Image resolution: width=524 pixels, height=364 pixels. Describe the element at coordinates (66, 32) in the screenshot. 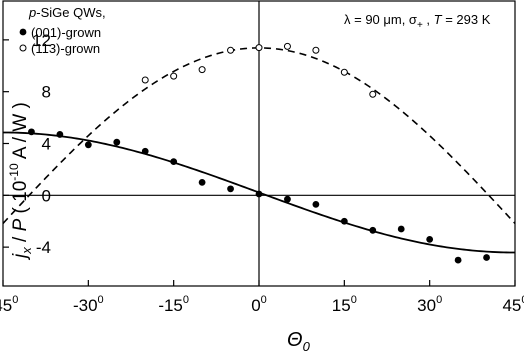

I see `legend-label-001: (001)-grown` at that location.